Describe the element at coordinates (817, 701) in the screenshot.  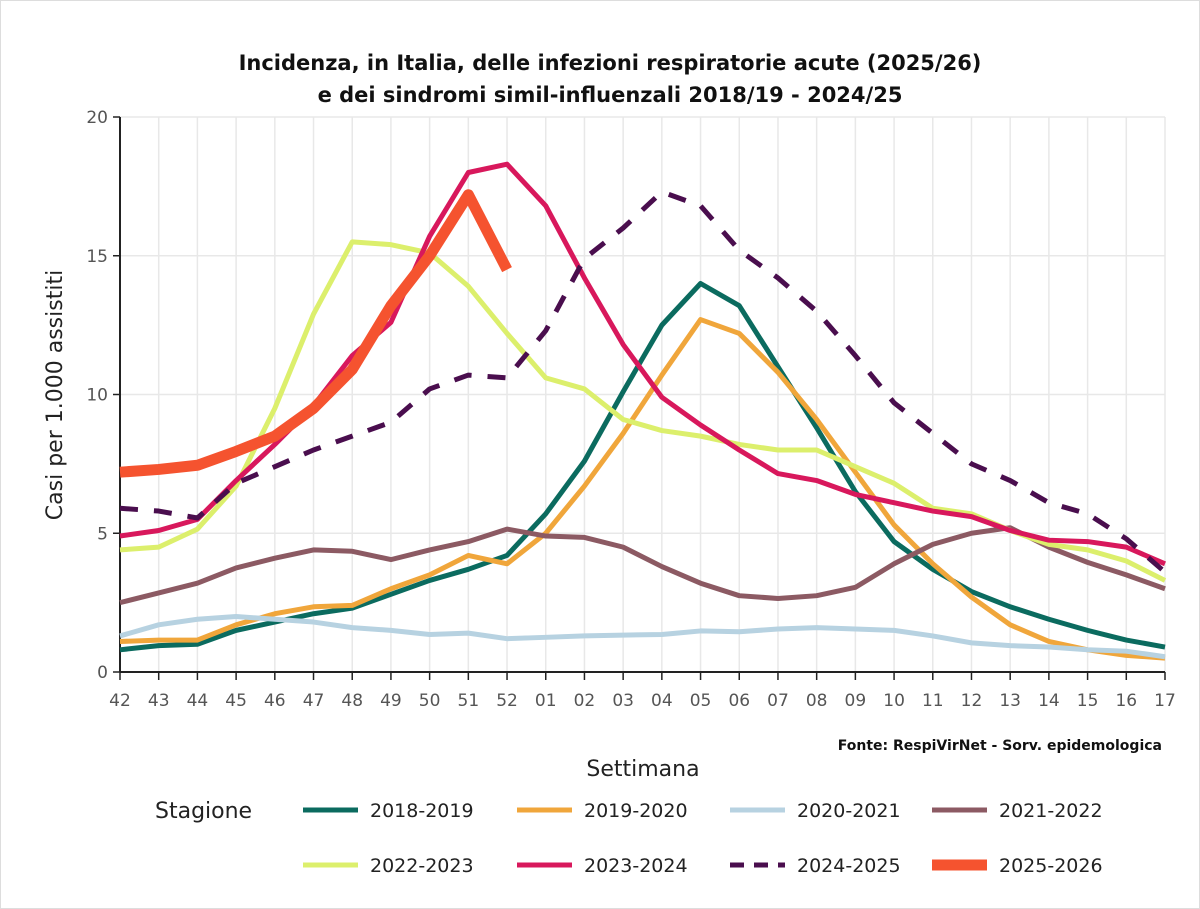
I see `x-tick-label: 08` at that location.